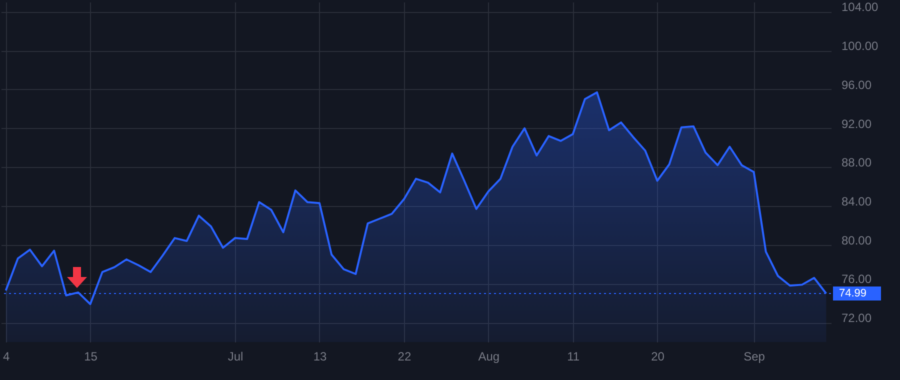 The width and height of the screenshot is (900, 380). Describe the element at coordinates (860, 7) in the screenshot. I see `y-tick-label: 104.00` at that location.